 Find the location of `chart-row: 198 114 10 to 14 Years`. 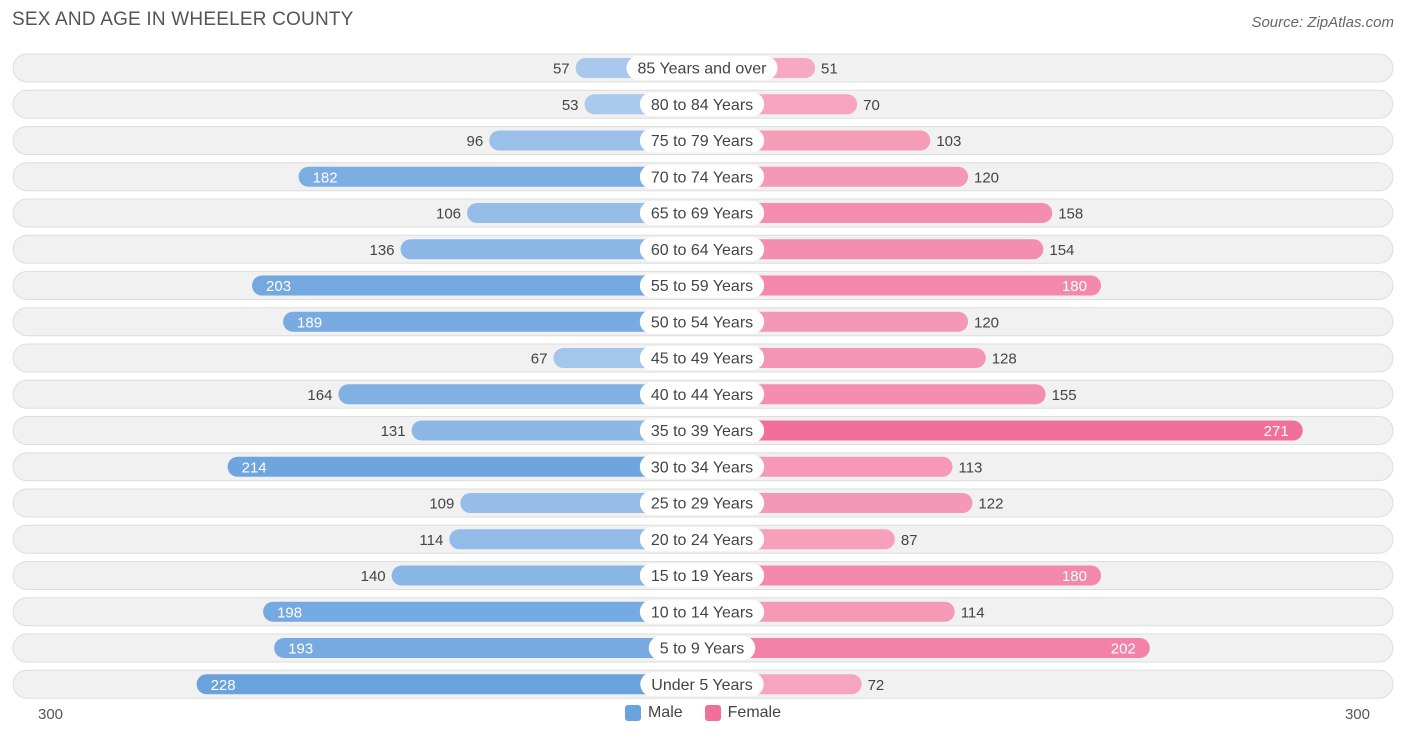

chart-row: 198 114 10 to 14 Years is located at coordinates (703, 612).